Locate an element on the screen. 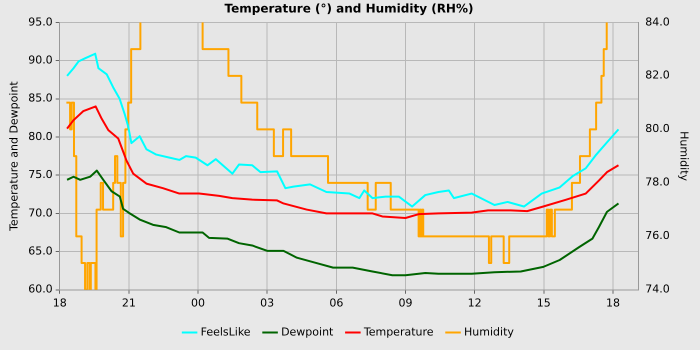  x-tick-label: 15 is located at coordinates (543, 303).